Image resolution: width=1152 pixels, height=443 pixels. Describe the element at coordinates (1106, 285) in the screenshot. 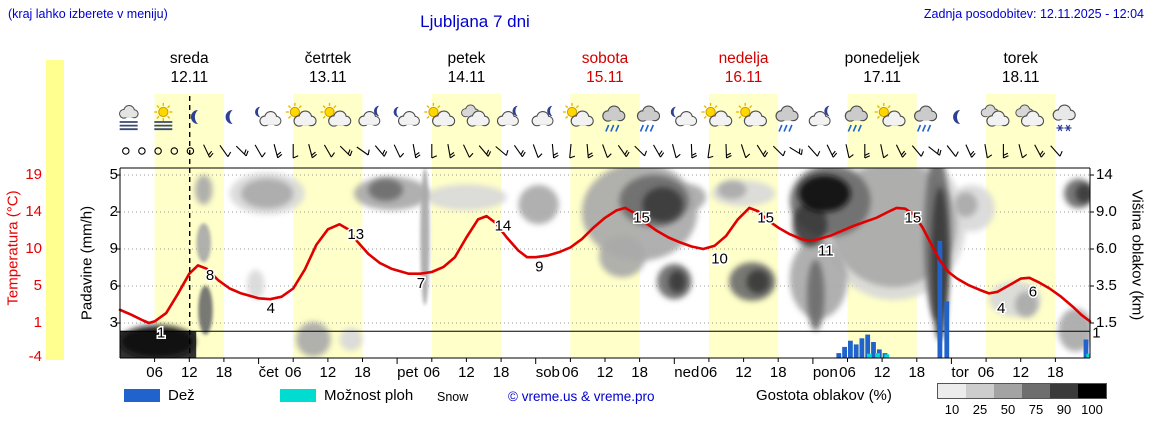

I see `cloud-axis-tick: 3.5` at that location.